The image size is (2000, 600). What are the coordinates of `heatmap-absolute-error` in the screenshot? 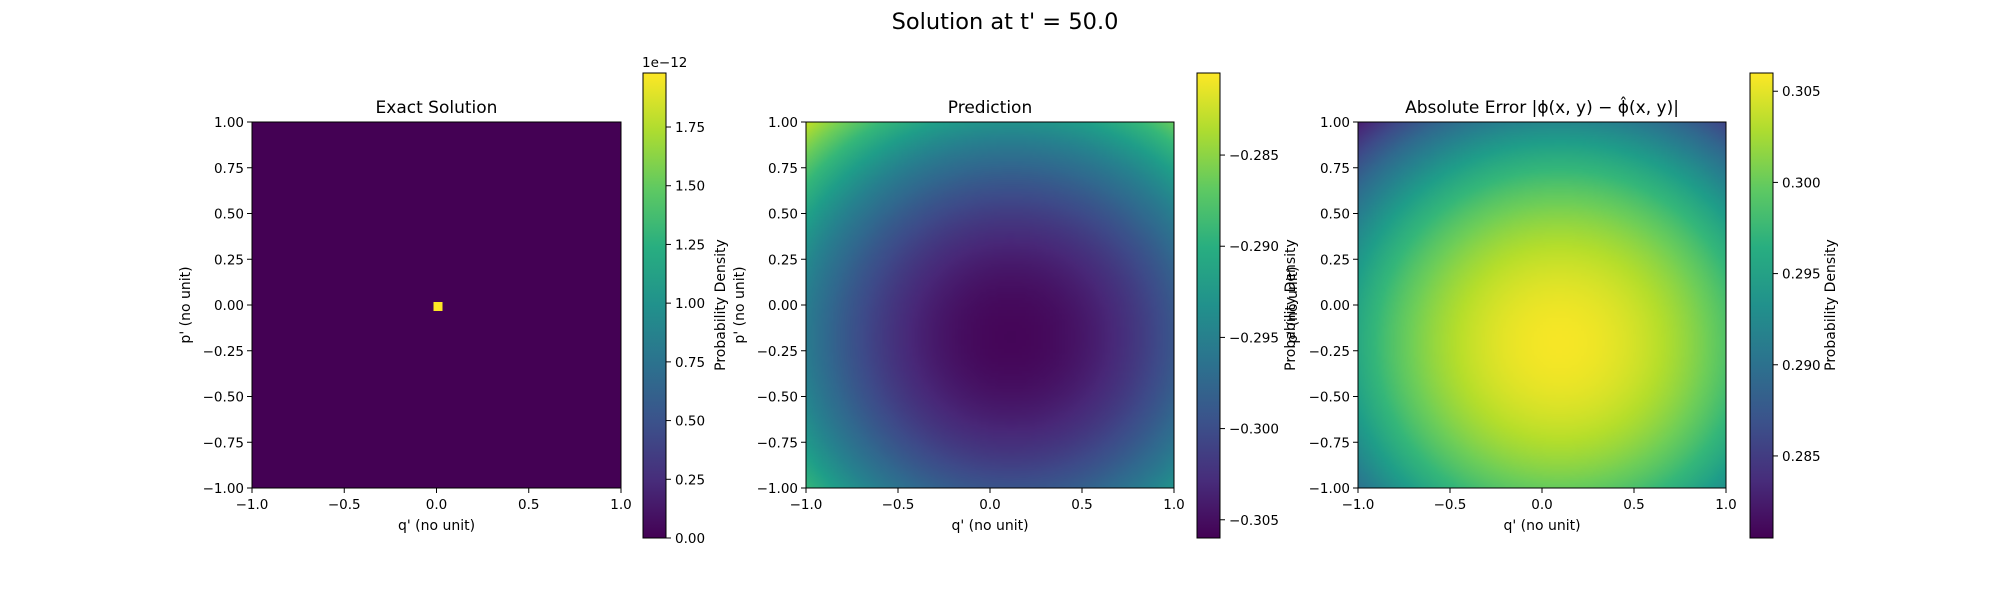 It's located at (1542, 305).